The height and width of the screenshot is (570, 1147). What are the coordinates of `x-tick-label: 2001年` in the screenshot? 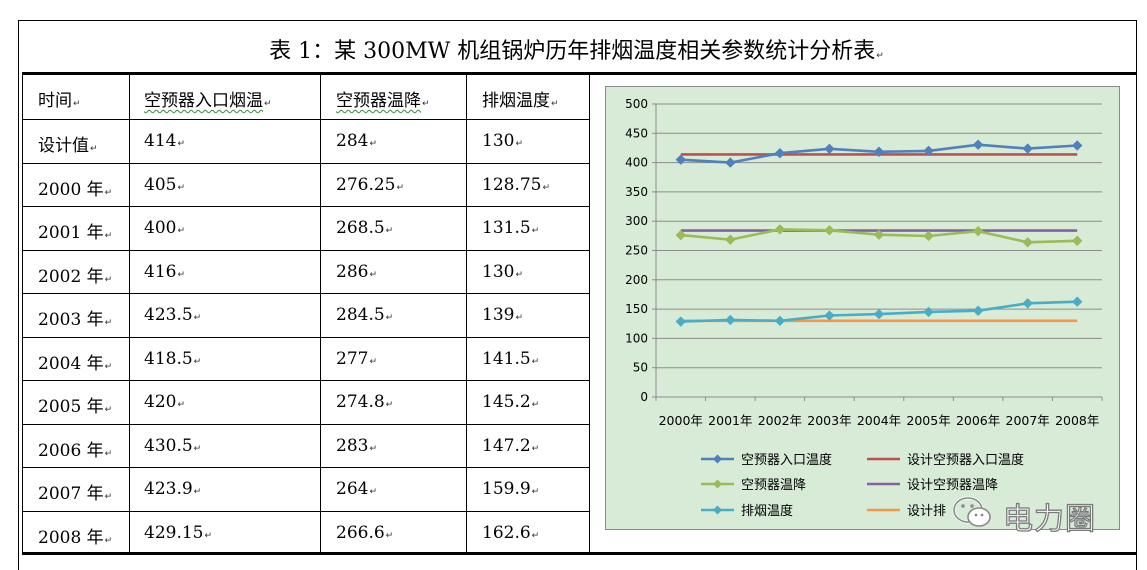 It's located at (730, 420).